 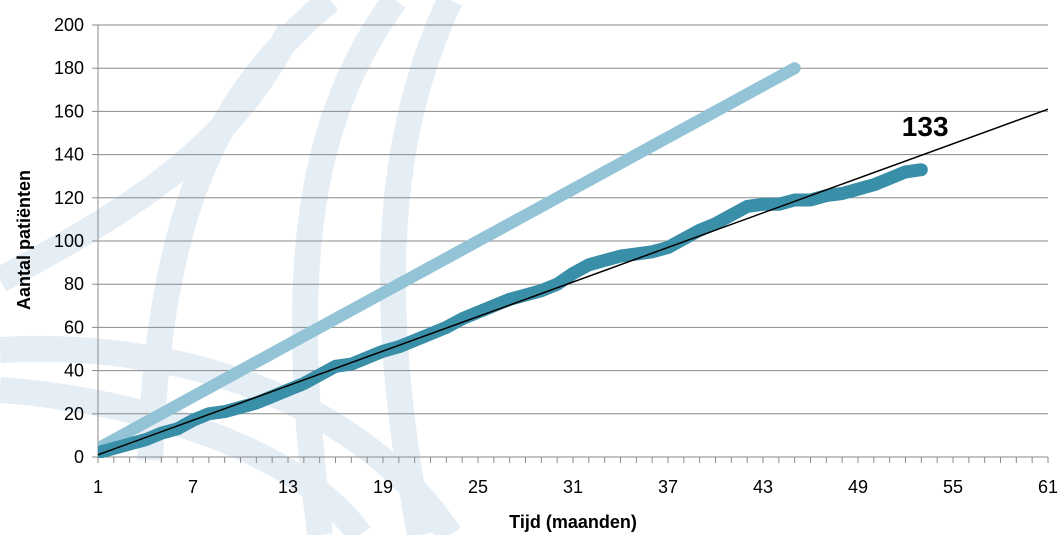 I want to click on annotation-label: 133, so click(x=925, y=126).